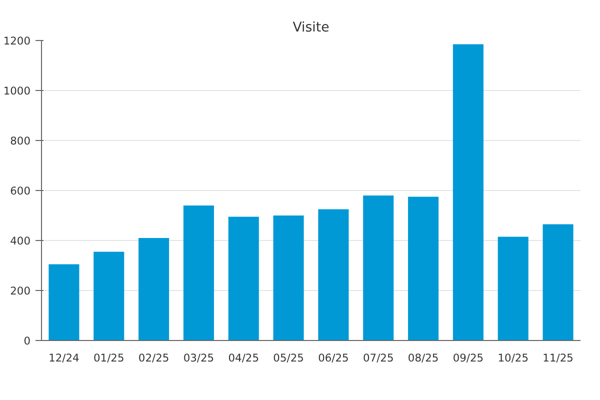  Describe the element at coordinates (109, 358) in the screenshot. I see `x-tick-label: 01/25` at that location.